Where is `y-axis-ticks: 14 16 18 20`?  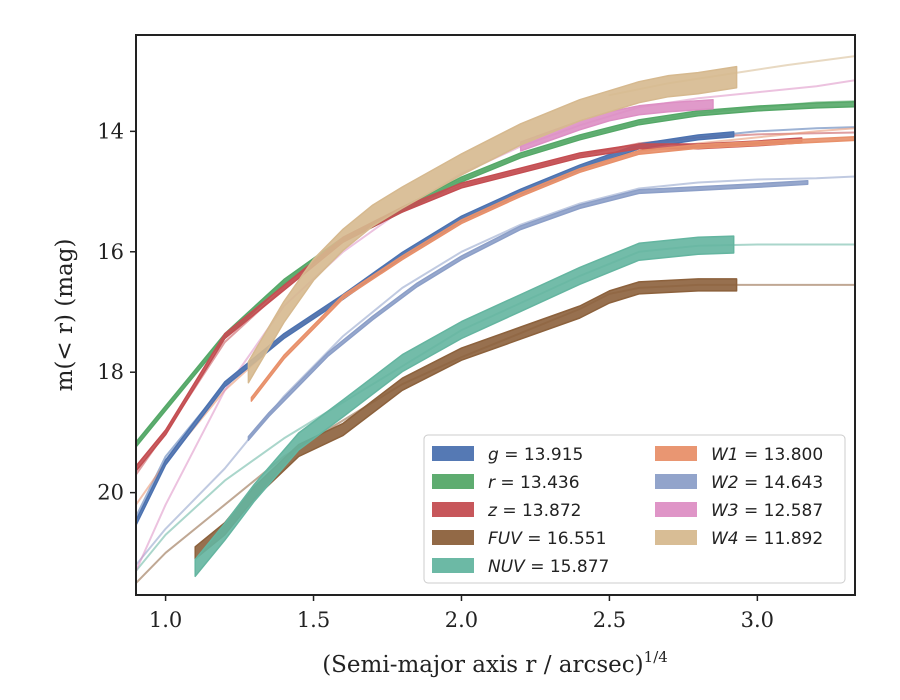 y-axis-ticks: 14 16 18 20 is located at coordinates (116, 312).